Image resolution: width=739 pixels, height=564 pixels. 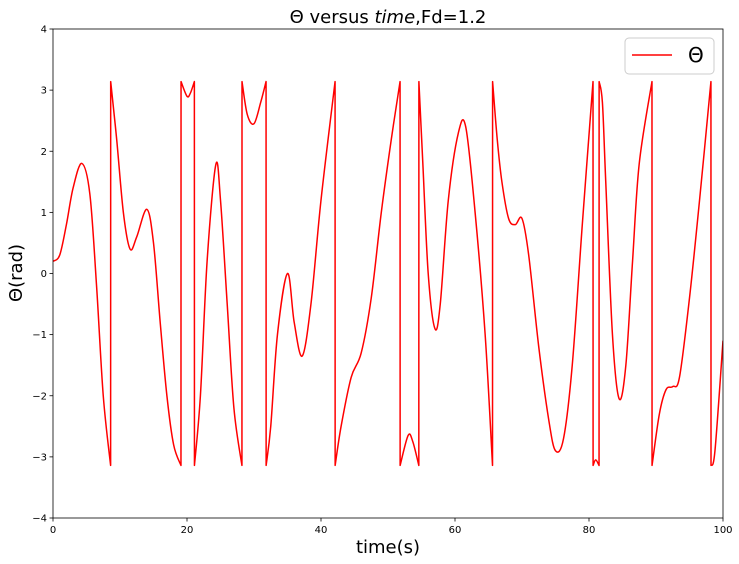 I want to click on y-axis-label: Θ(rad), so click(x=16, y=273).